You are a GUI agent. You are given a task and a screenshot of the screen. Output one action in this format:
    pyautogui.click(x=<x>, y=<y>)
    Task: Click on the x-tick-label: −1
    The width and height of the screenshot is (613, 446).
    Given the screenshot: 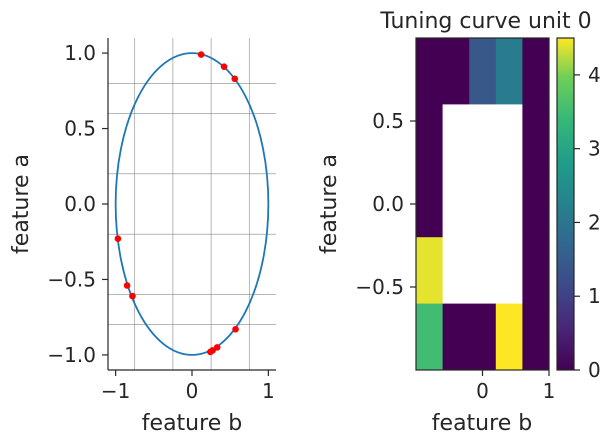 What is the action you would take?
    pyautogui.click(x=115, y=391)
    